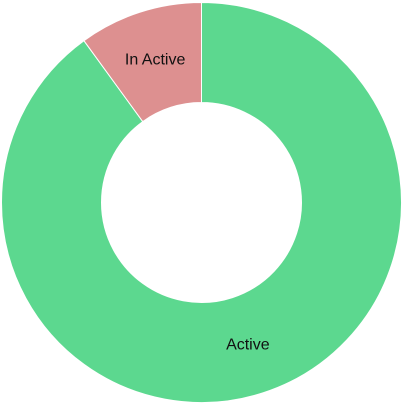  I want to click on slice-label-active: Active, so click(248, 345).